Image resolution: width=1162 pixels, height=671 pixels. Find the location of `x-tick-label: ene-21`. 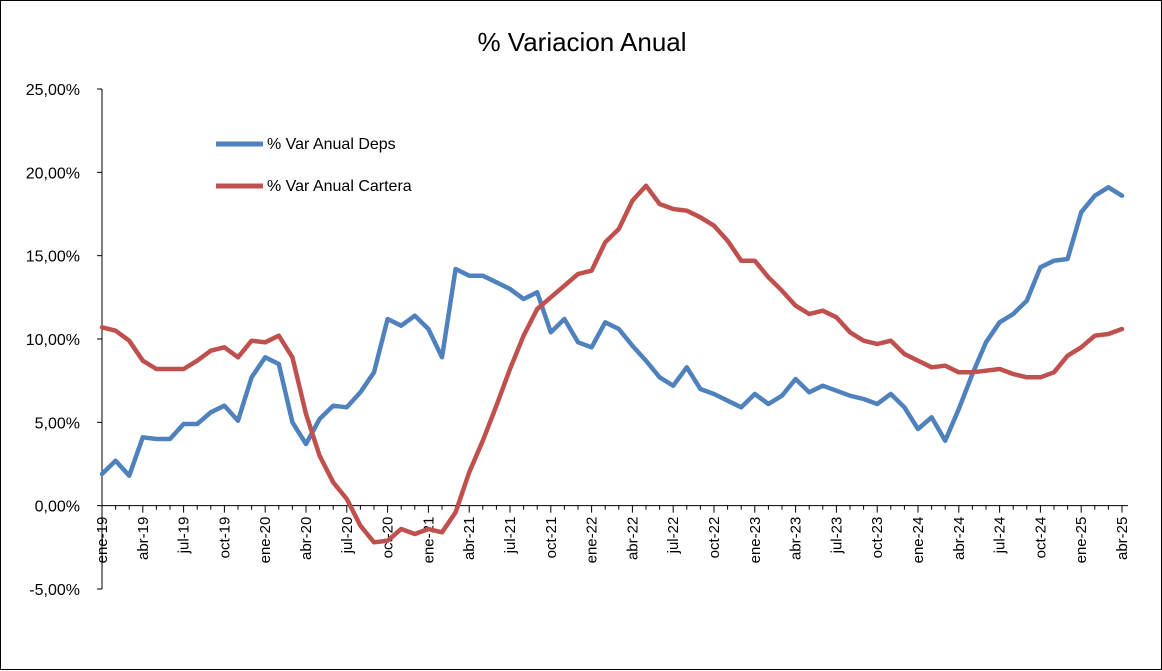

x-tick-label: ene-21 is located at coordinates (428, 540).